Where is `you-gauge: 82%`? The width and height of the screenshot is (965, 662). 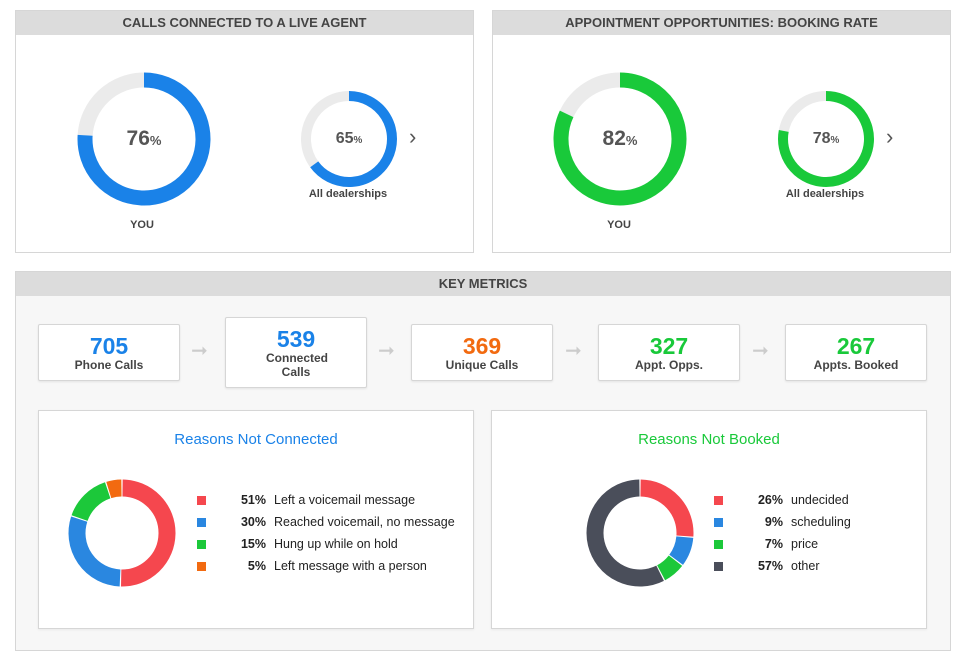
you-gauge: 82% is located at coordinates (620, 139).